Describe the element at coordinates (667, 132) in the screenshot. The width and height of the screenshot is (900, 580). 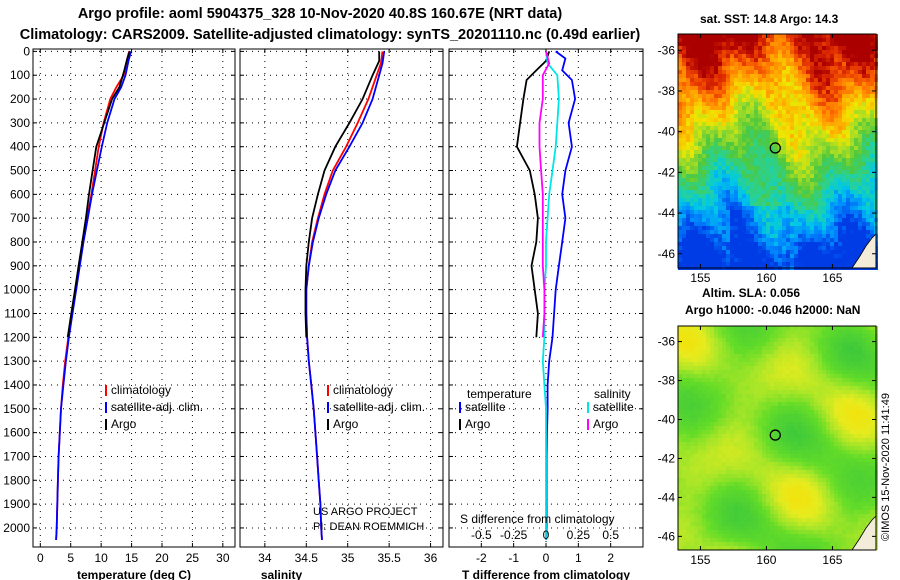
I see `lat-tick-label: -40` at that location.